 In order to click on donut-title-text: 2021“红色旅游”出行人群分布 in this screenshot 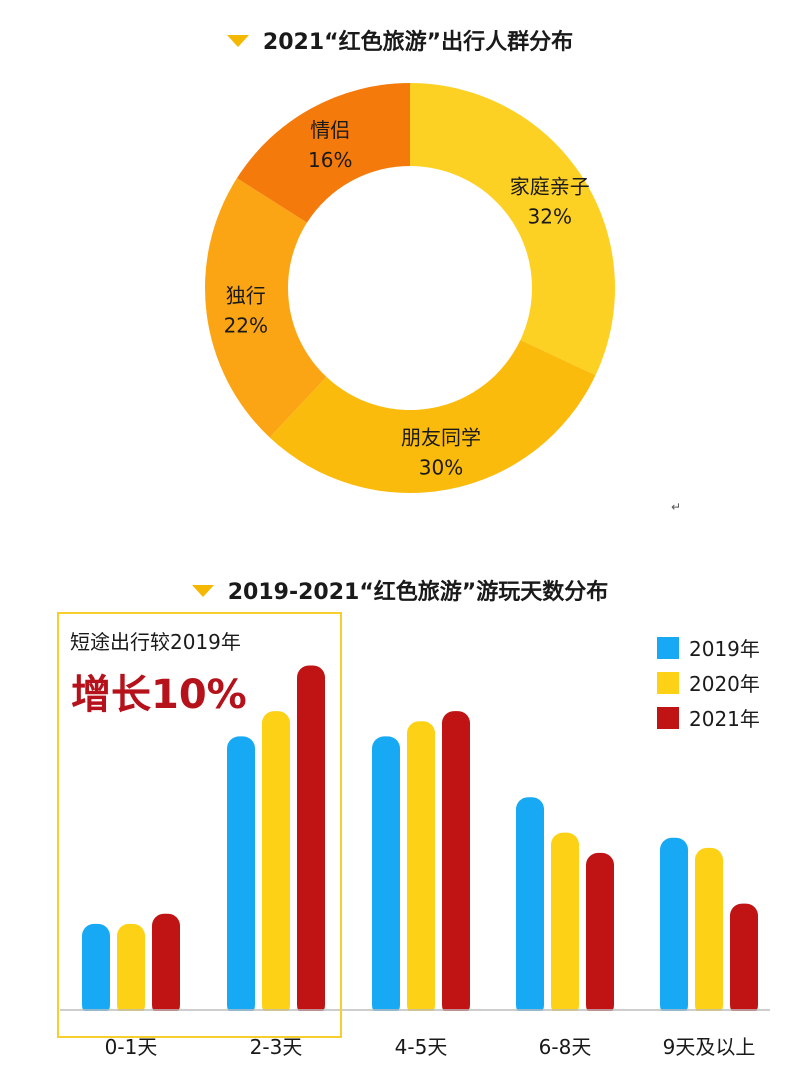, I will do `click(418, 42)`.